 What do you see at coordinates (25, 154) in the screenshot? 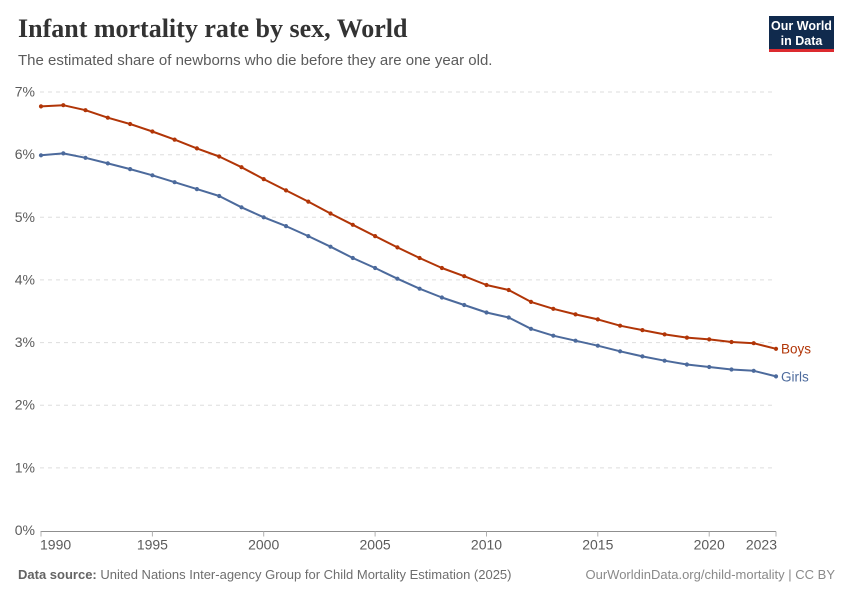
I see `svg-text: 6%` at bounding box center [25, 154].